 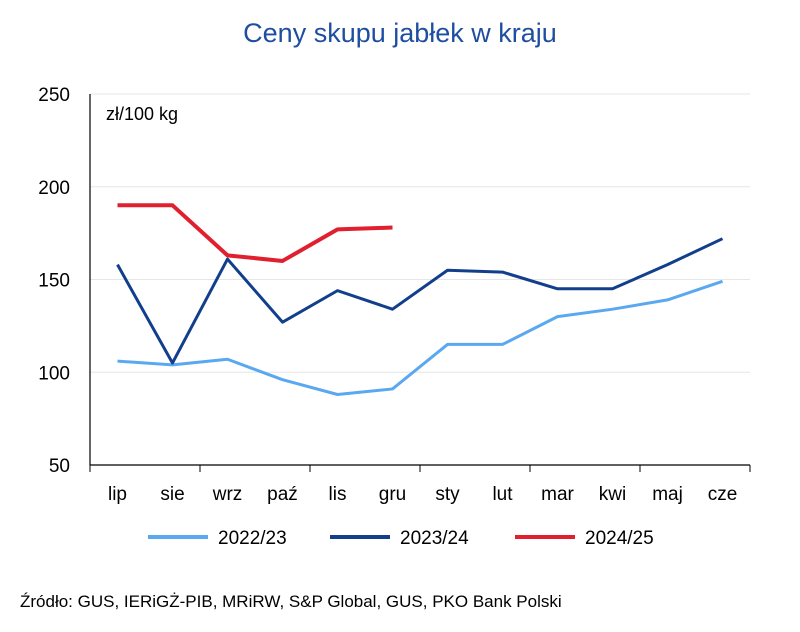 What do you see at coordinates (612, 494) in the screenshot?
I see `x-tick-label: kwi` at bounding box center [612, 494].